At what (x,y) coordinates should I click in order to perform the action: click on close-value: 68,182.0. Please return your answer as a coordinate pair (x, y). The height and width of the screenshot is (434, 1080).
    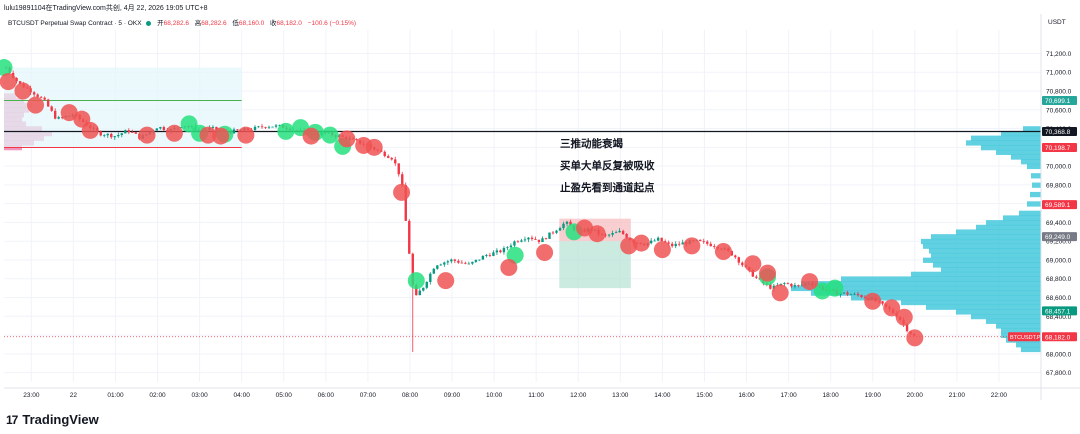
    Looking at the image, I should click on (289, 23).